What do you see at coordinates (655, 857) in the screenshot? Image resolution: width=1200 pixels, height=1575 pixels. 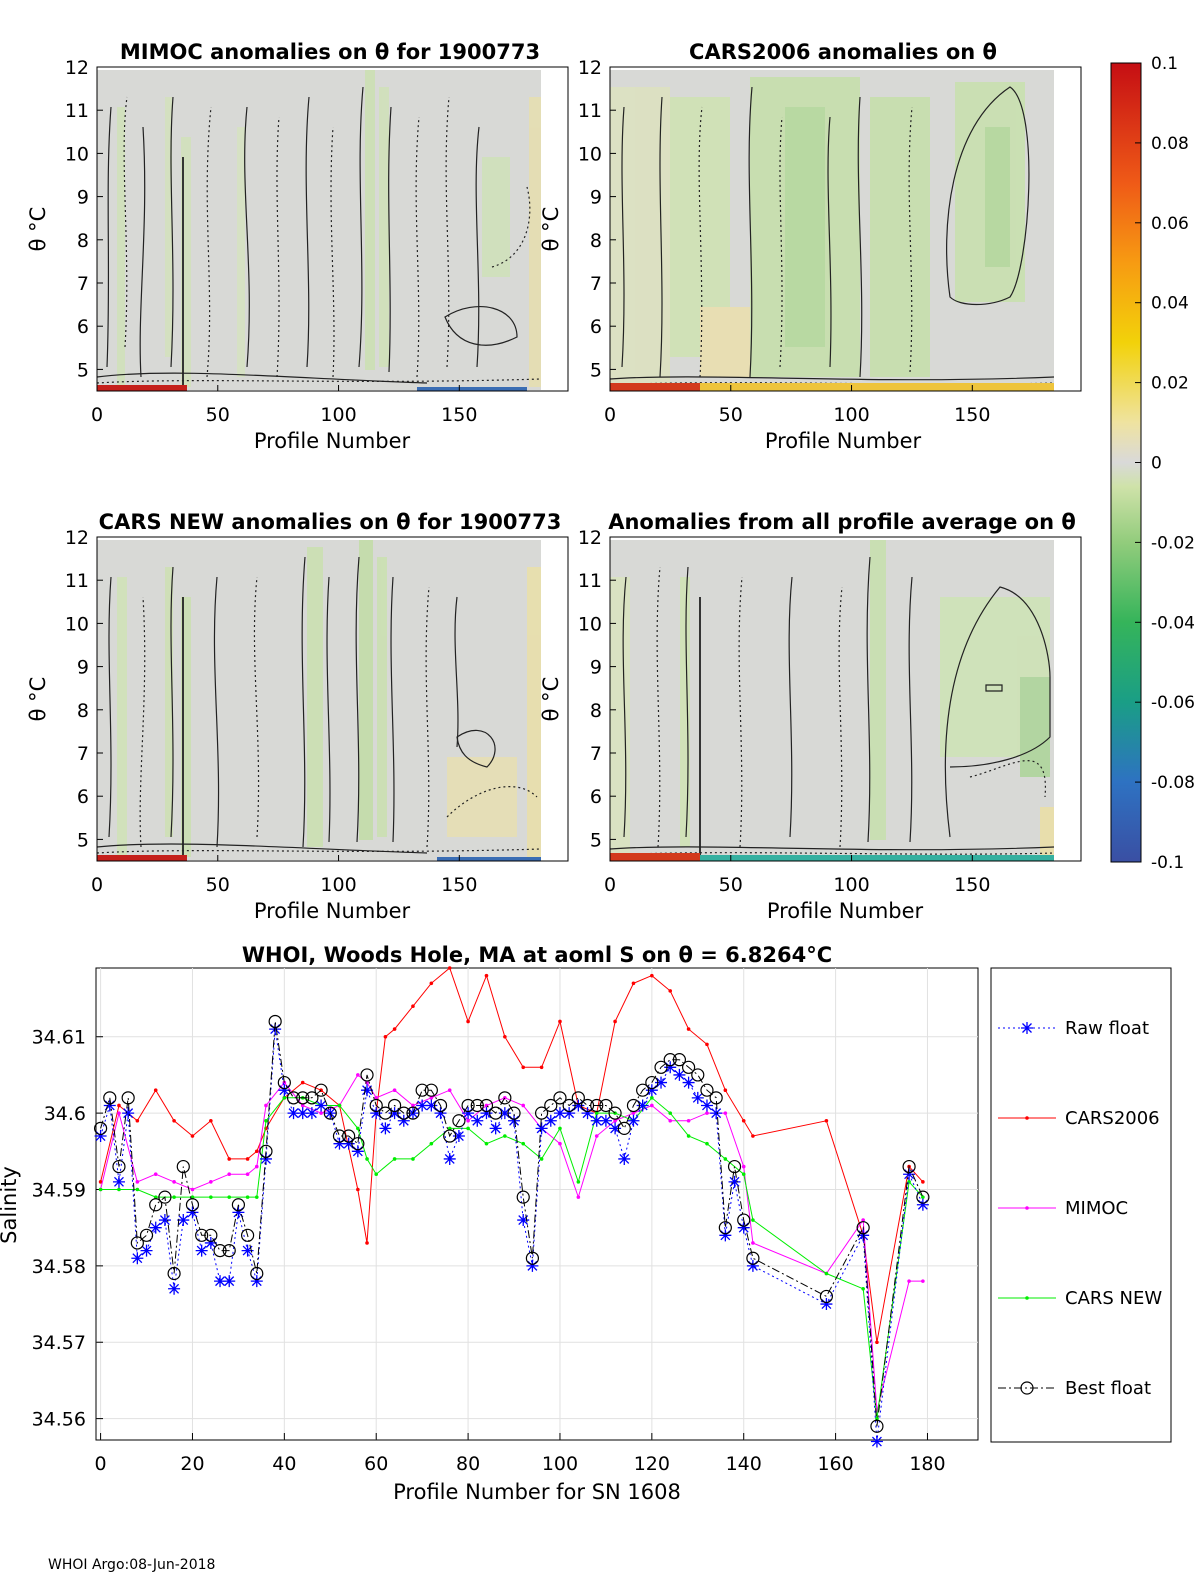 I see `heatmap-bottom-band-red` at bounding box center [655, 857].